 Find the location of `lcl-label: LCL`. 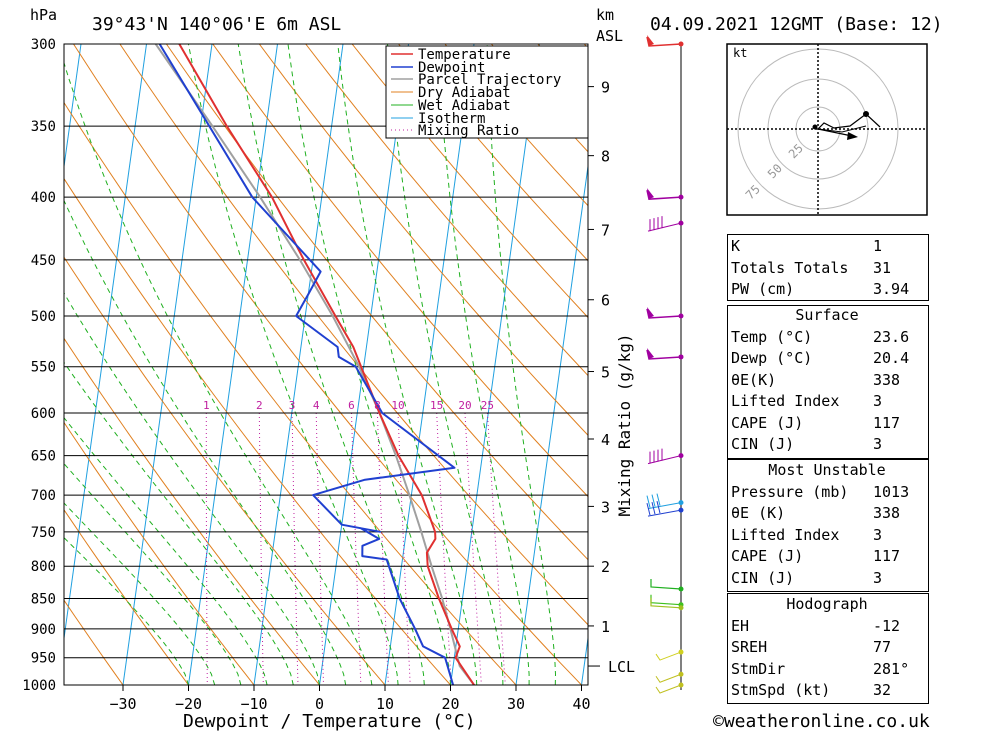

lcl-label: LCL is located at coordinates (621, 667).